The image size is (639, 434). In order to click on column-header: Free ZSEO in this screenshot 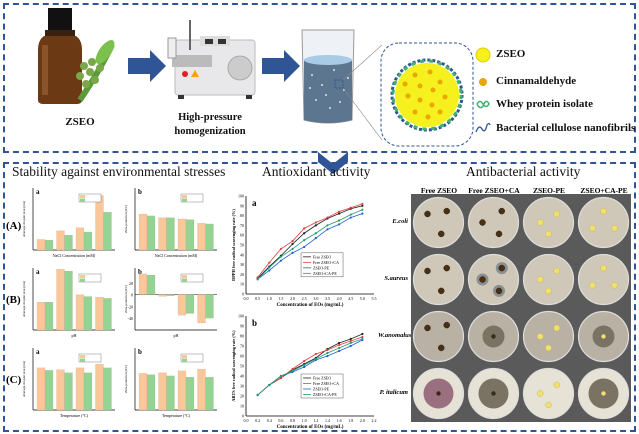, I will do `click(439, 190)`.